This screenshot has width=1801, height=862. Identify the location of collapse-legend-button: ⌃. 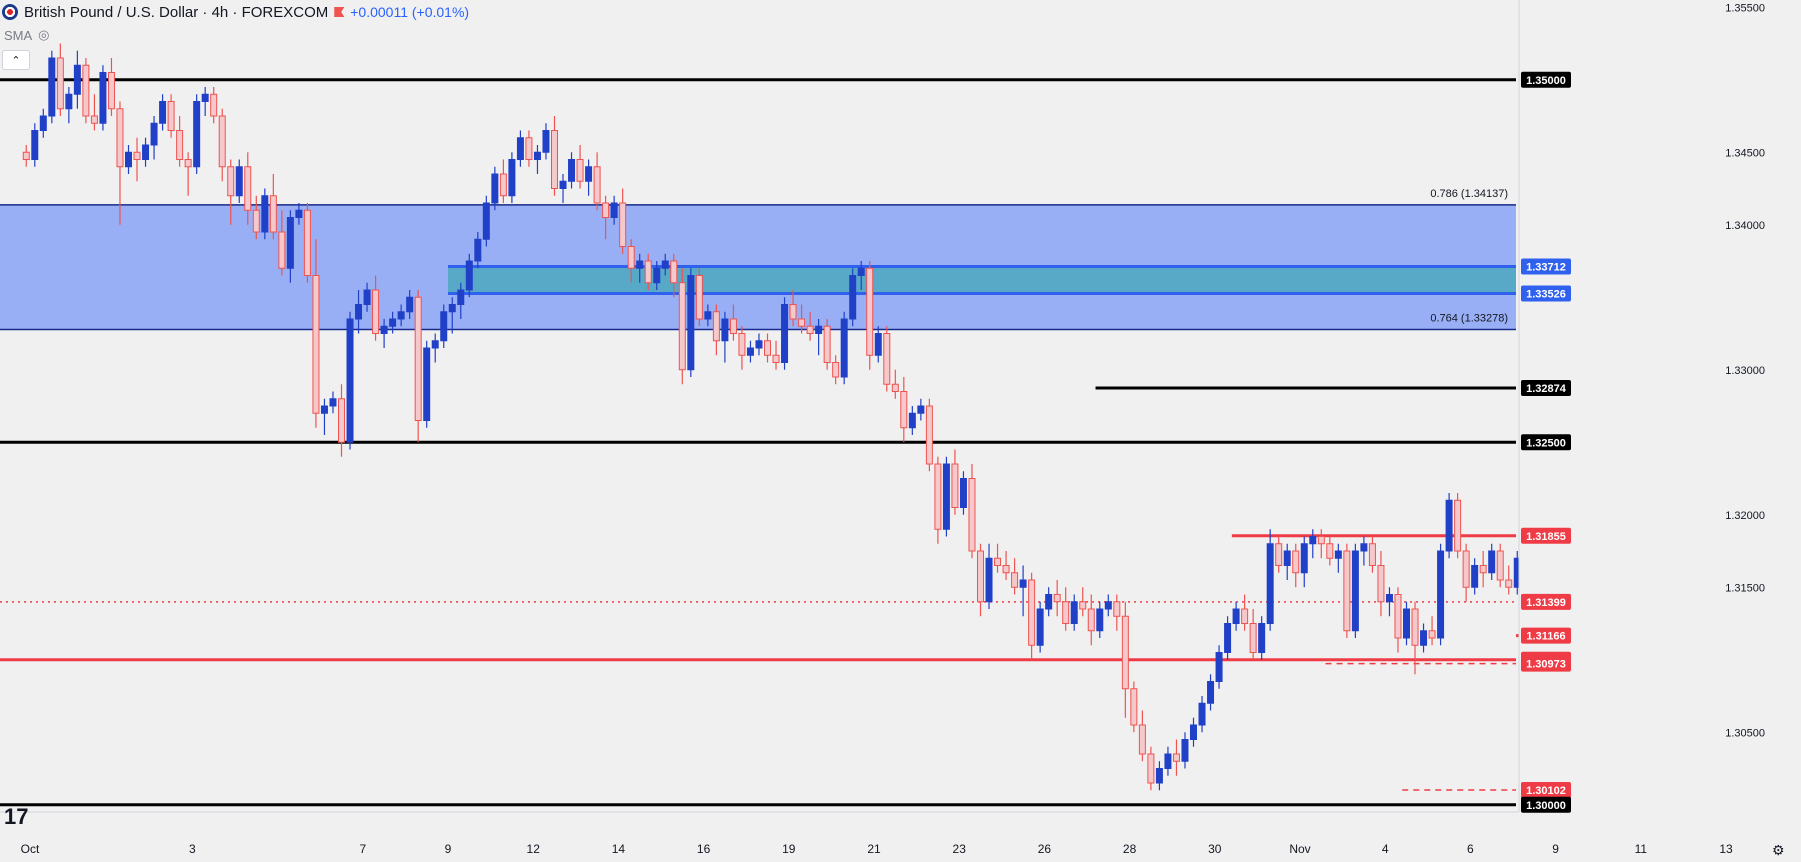
(16, 60).